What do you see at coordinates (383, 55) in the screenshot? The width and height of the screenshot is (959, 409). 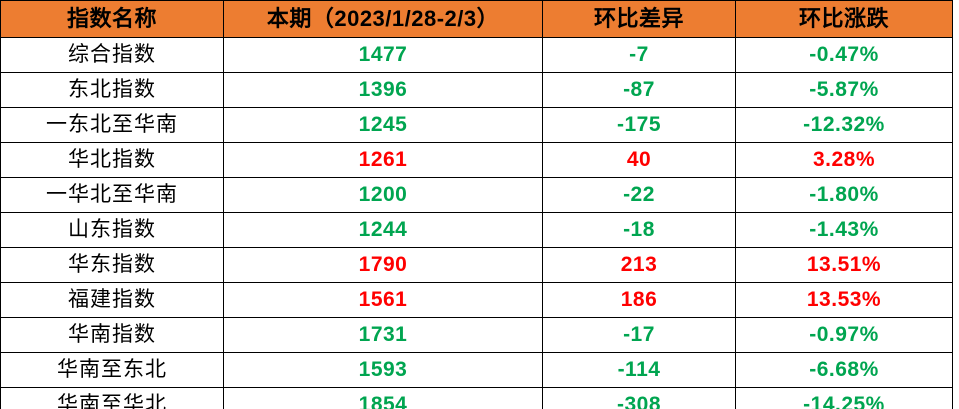 I see `cell-current-value: 1477` at bounding box center [383, 55].